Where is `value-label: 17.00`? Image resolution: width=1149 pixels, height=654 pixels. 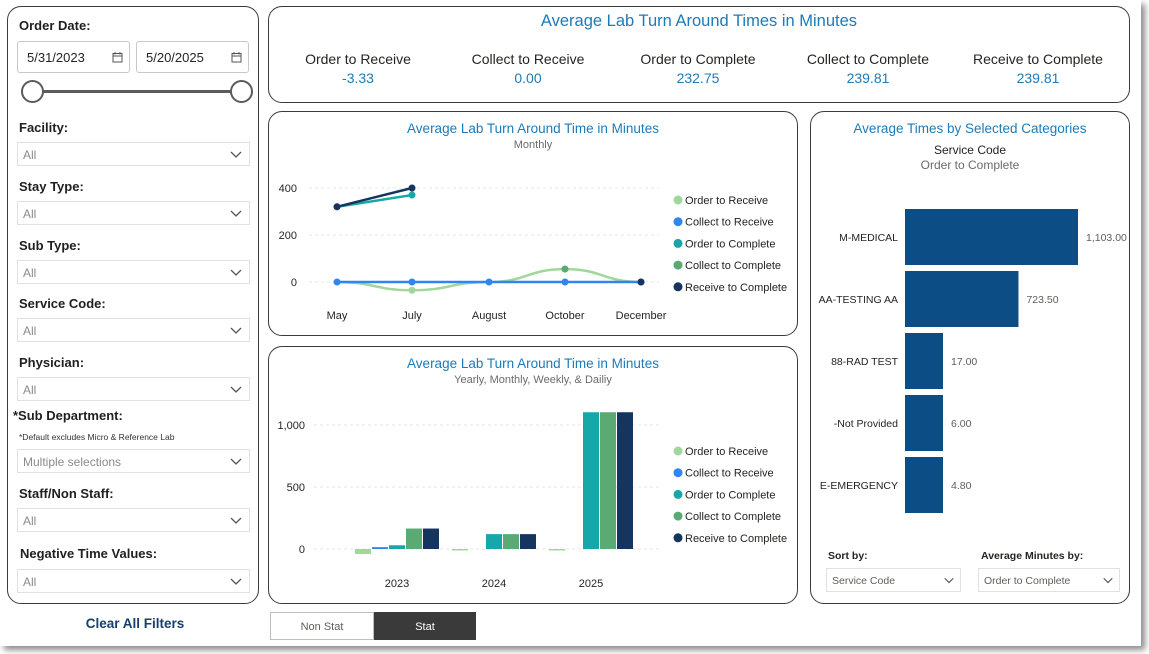 value-label: 17.00 is located at coordinates (964, 362).